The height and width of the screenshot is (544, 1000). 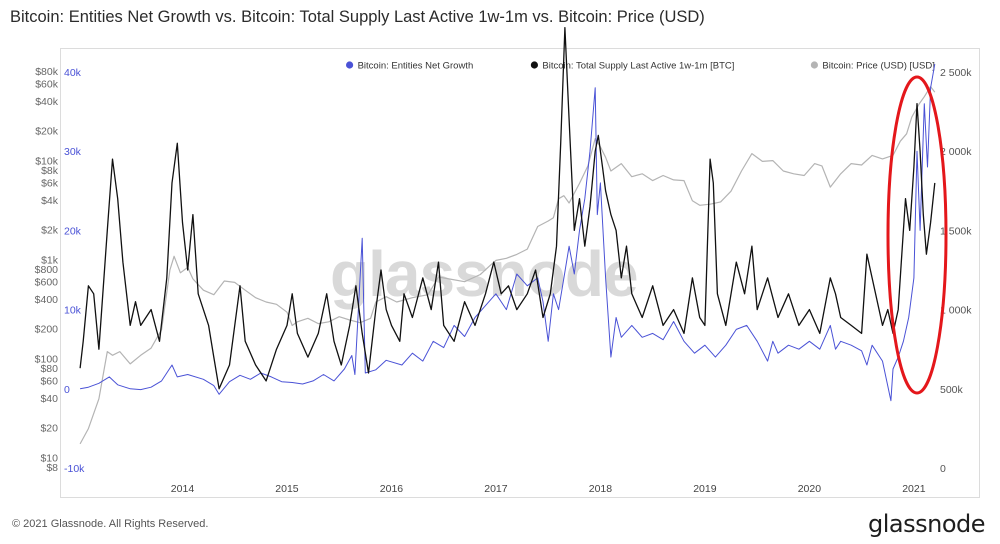 I want to click on highlight-ellipse, so click(x=917, y=235).